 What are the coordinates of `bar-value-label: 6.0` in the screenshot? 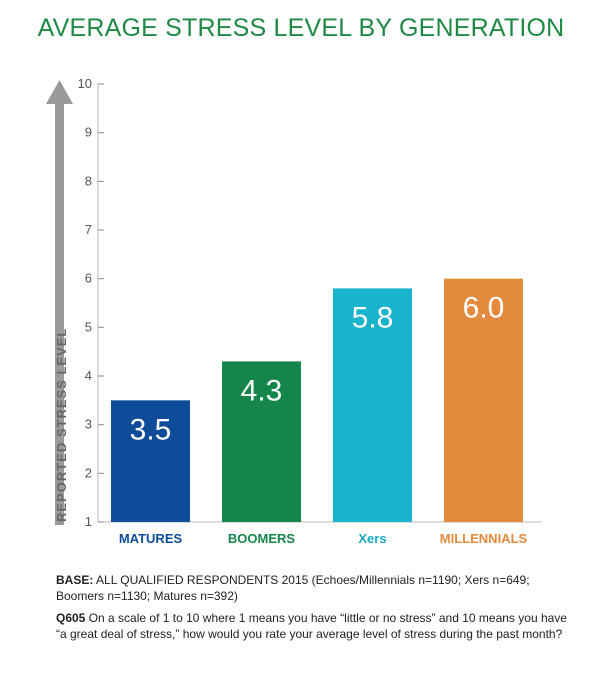 It's located at (484, 308).